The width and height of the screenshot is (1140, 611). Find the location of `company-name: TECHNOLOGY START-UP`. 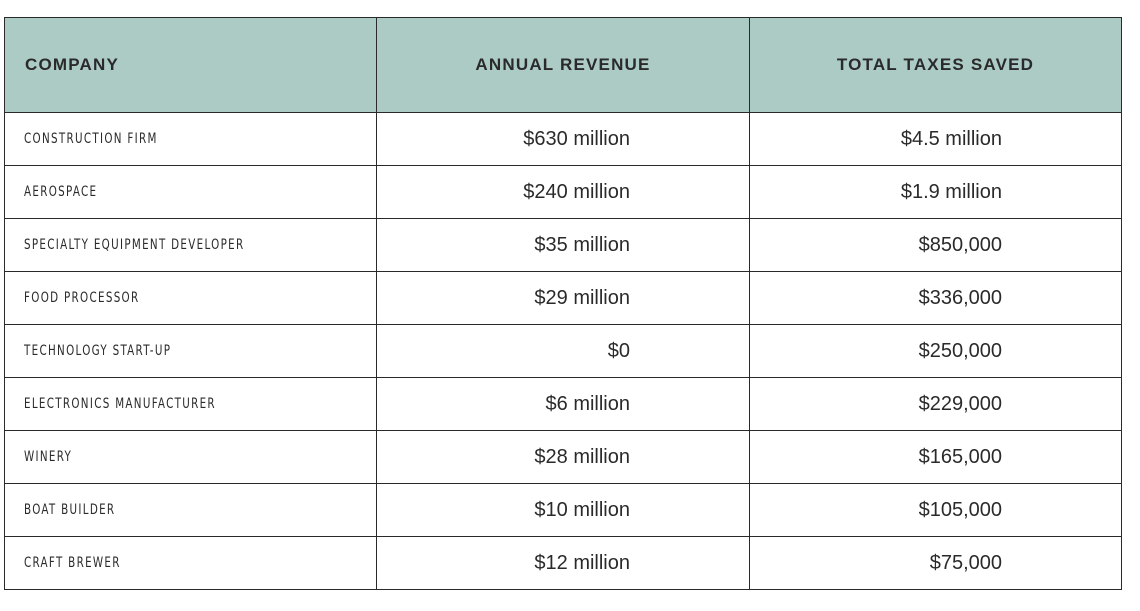

company-name: TECHNOLOGY START-UP is located at coordinates (98, 351).